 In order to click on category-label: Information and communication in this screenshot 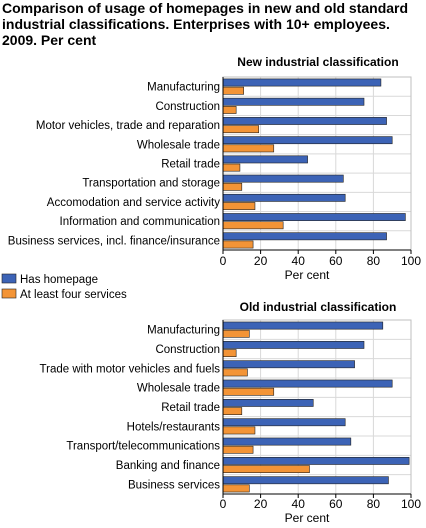, I will do `click(140, 222)`.